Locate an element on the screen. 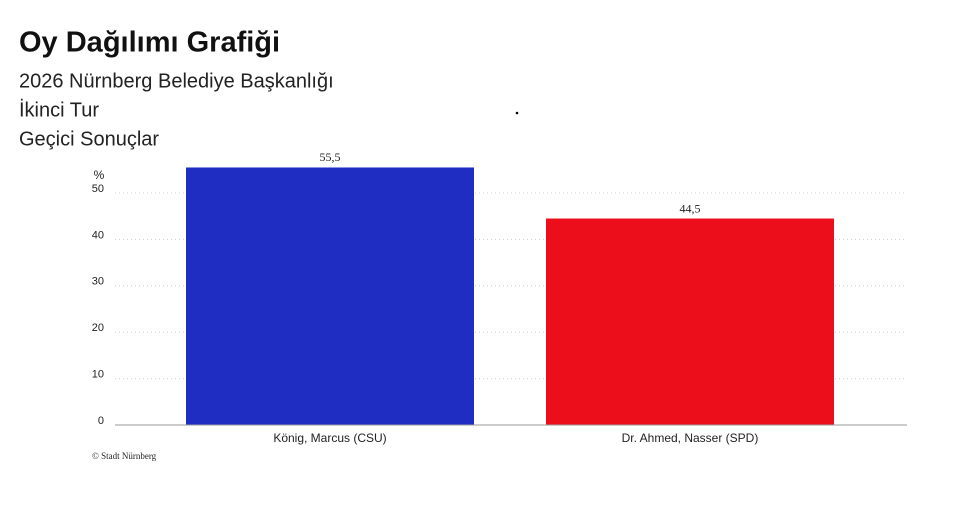  x-tick-label: König, Marcus (CSU) is located at coordinates (329, 438).